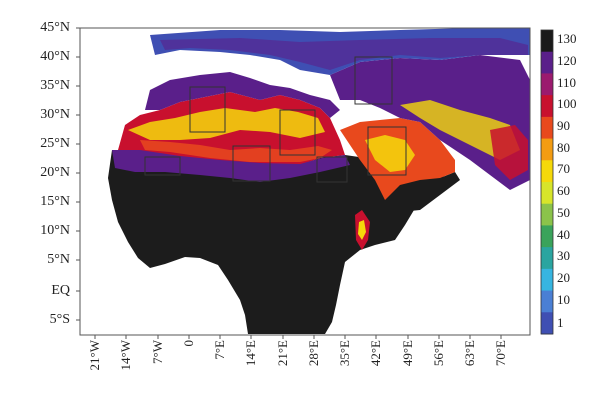 Image resolution: width=600 pixels, height=405 pixels. What do you see at coordinates (55, 143) in the screenshot?
I see `lat-label-25n: 25°N` at bounding box center [55, 143].